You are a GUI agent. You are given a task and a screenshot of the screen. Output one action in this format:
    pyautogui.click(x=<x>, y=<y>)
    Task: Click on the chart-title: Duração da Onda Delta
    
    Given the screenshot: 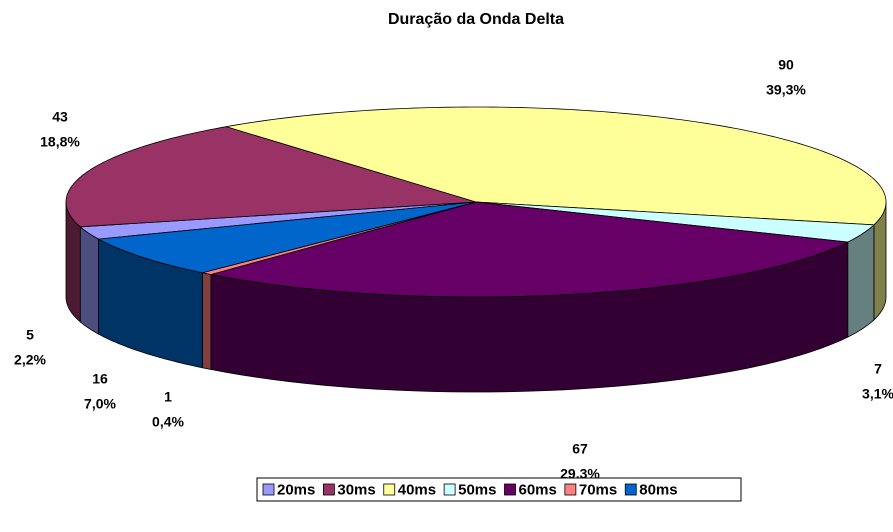 What is the action you would take?
    pyautogui.click(x=476, y=19)
    